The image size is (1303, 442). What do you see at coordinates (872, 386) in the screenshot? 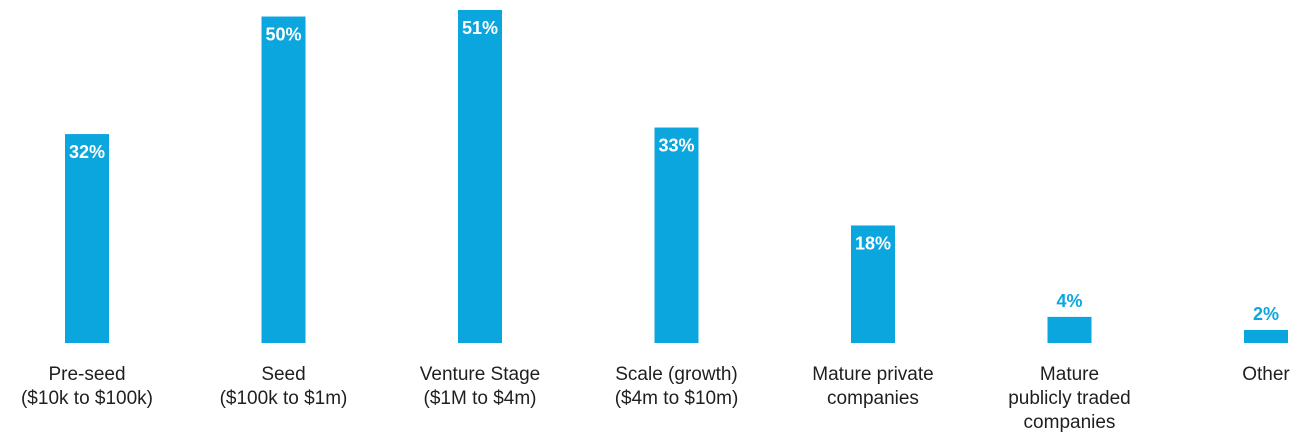
I see `category-label-5: Mature private companies` at bounding box center [872, 386].